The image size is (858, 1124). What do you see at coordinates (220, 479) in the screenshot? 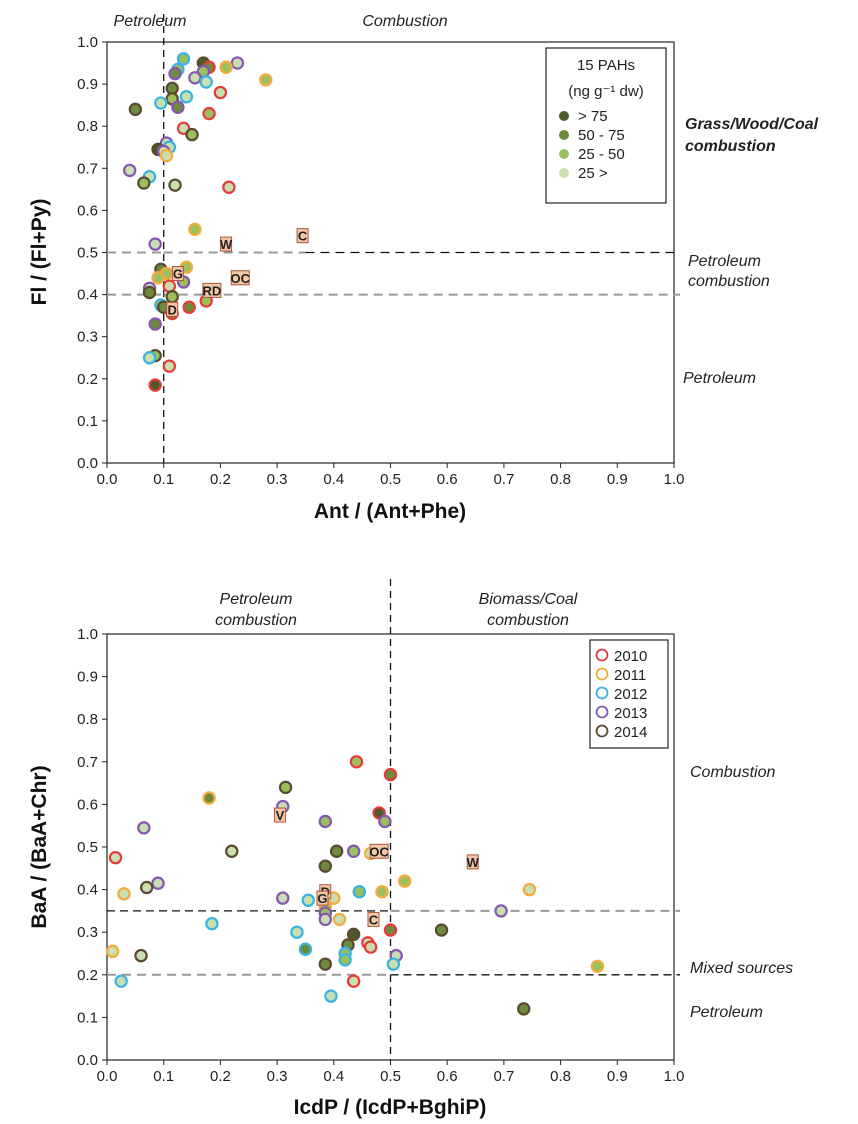
I see `x-tick-label: 0.2` at bounding box center [220, 479].